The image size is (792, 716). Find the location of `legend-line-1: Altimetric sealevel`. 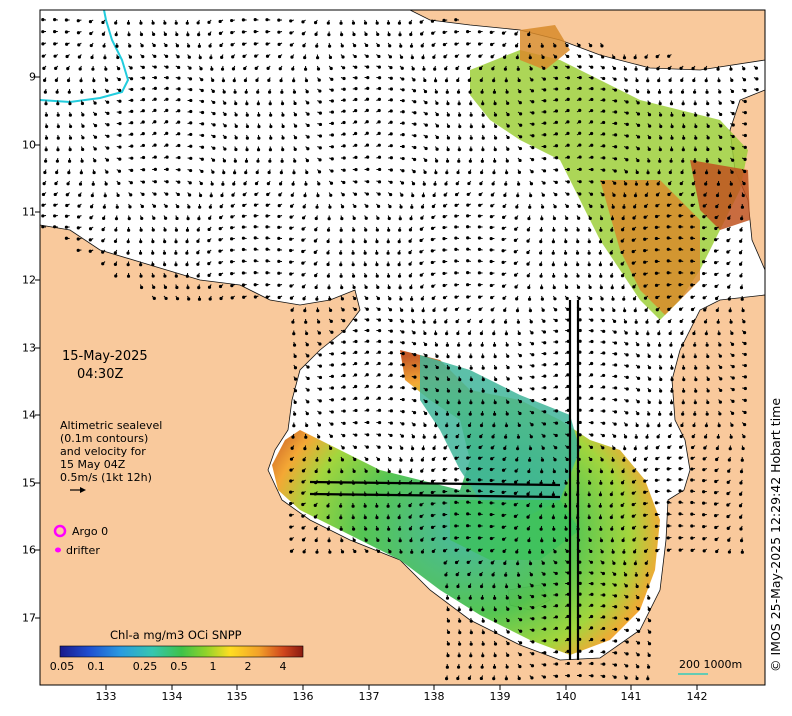

legend-line-1: Altimetric sealevel is located at coordinates (111, 425).